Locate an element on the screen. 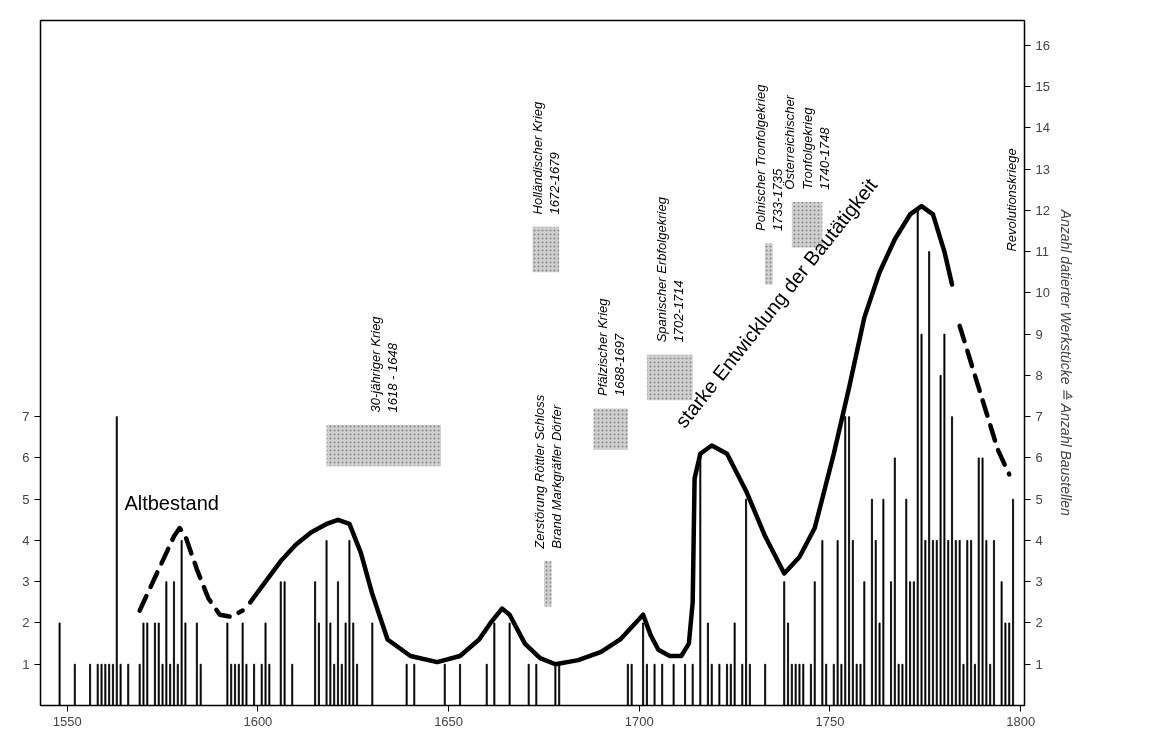  y2-tick-label: 5 is located at coordinates (1039, 499).